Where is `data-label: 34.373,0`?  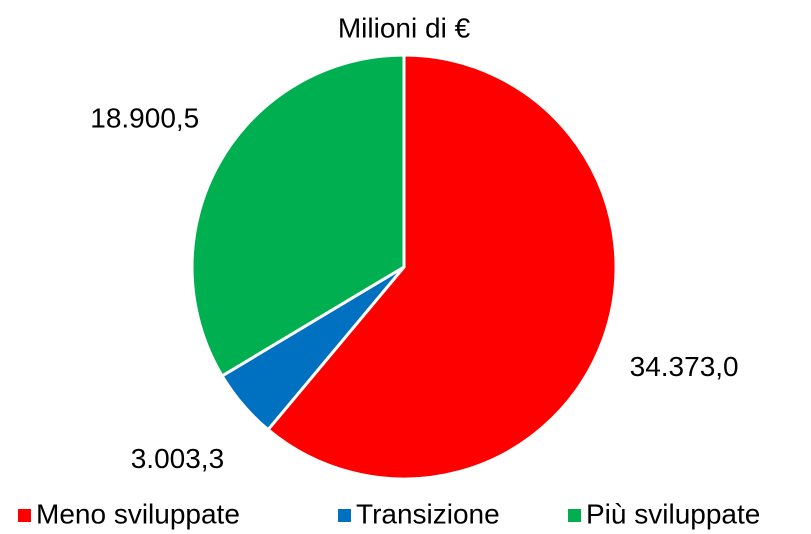
data-label: 34.373,0 is located at coordinates (684, 366).